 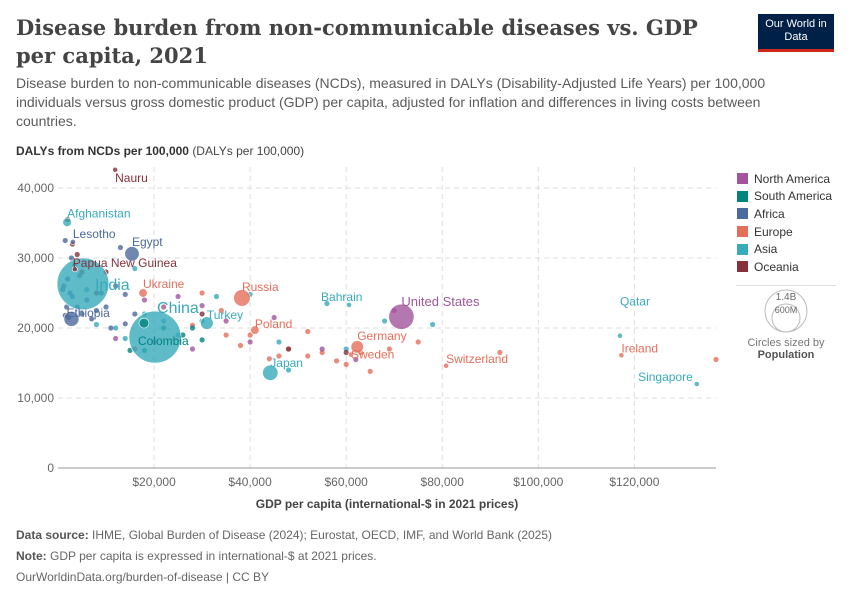 I want to click on point-label: Lesotho, so click(x=94, y=234).